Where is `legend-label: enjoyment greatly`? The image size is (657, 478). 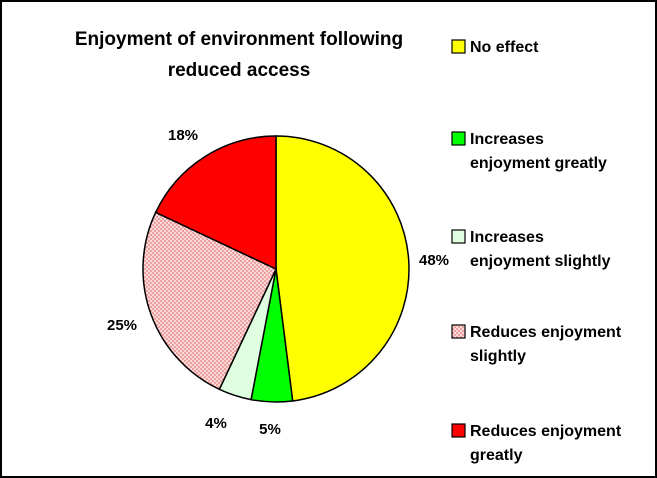
legend-label: enjoyment greatly is located at coordinates (538, 163).